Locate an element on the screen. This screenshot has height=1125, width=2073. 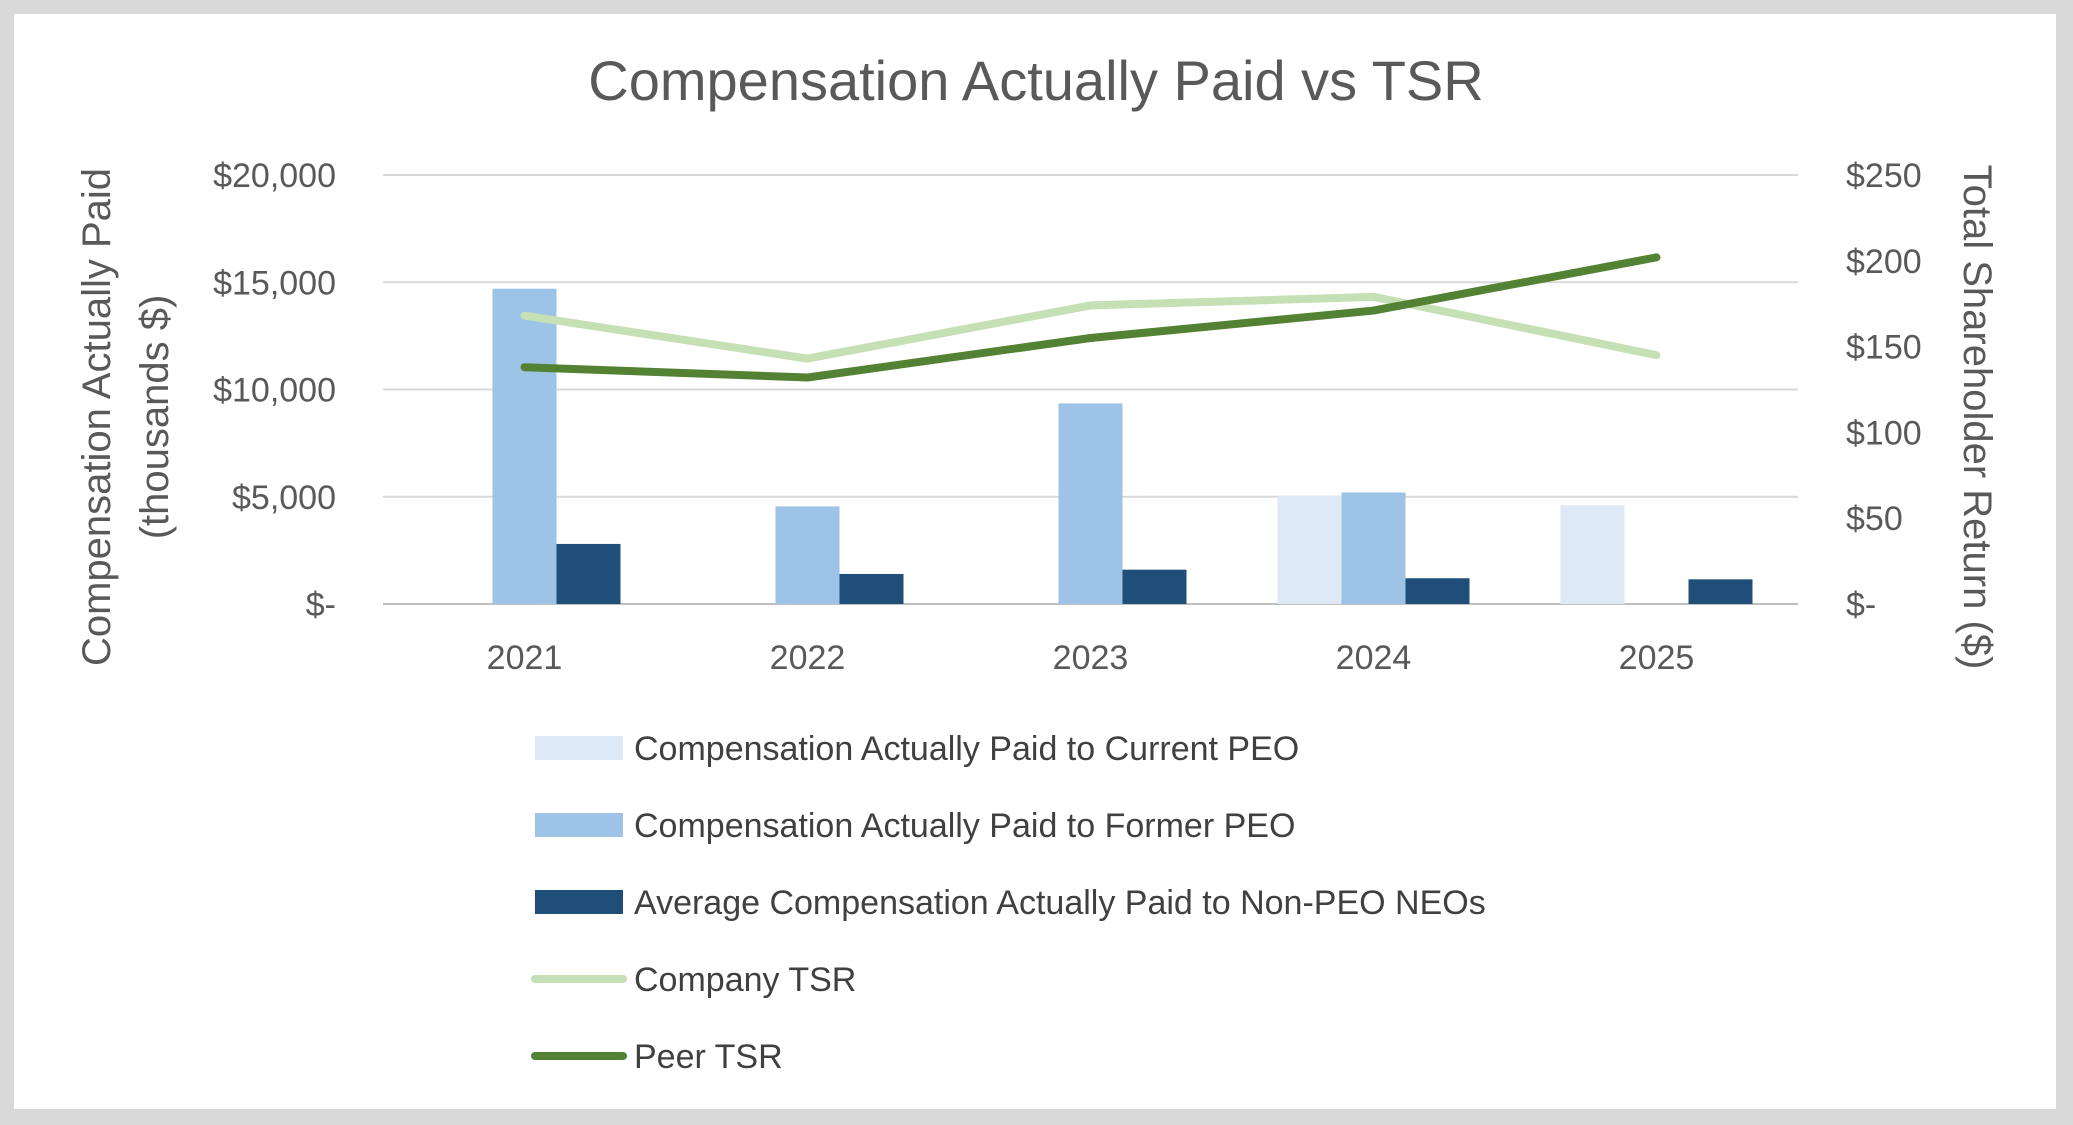
x-tick-label: 2024 is located at coordinates (1374, 658).